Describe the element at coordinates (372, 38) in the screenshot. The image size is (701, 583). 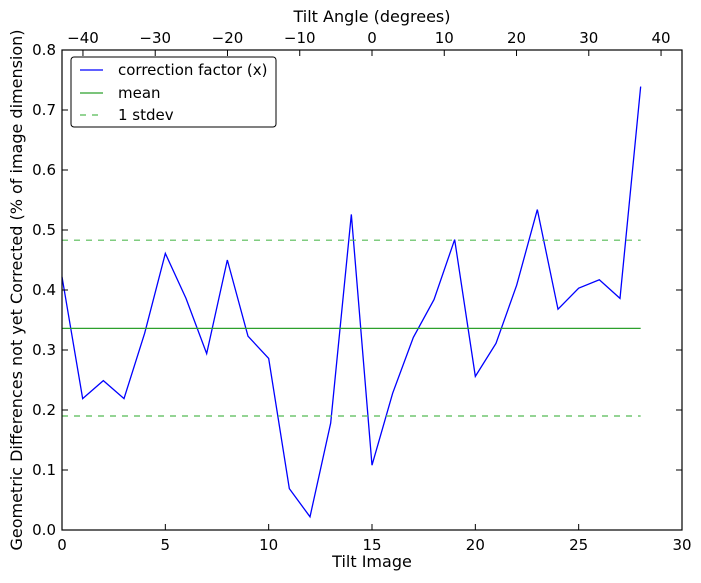
I see `top-tick-label: 0` at that location.